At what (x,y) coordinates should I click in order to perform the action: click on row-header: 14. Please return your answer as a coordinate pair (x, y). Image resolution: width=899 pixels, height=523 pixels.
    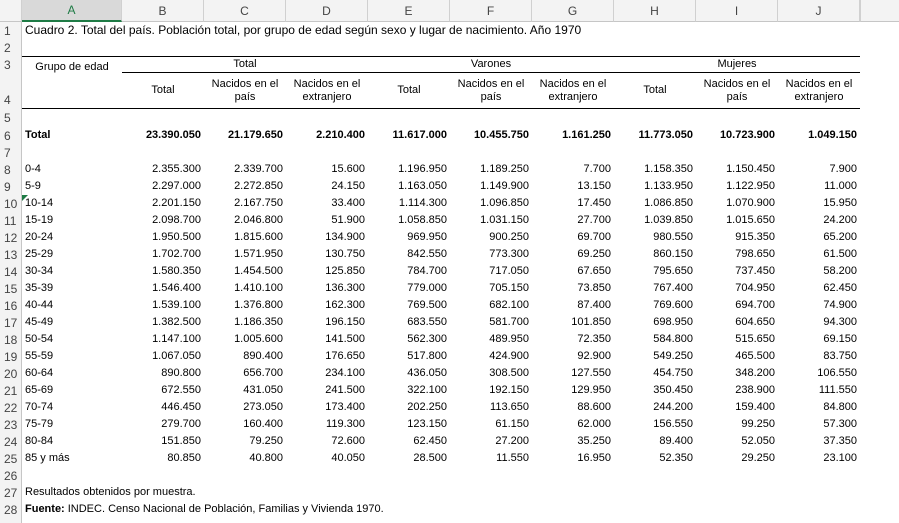
    Looking at the image, I should click on (11, 271).